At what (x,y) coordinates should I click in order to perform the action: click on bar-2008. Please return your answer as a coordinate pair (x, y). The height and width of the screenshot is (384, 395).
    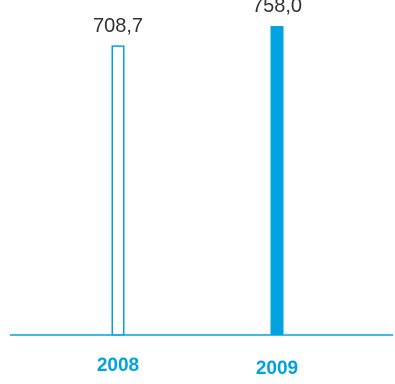
    Looking at the image, I should click on (118, 190).